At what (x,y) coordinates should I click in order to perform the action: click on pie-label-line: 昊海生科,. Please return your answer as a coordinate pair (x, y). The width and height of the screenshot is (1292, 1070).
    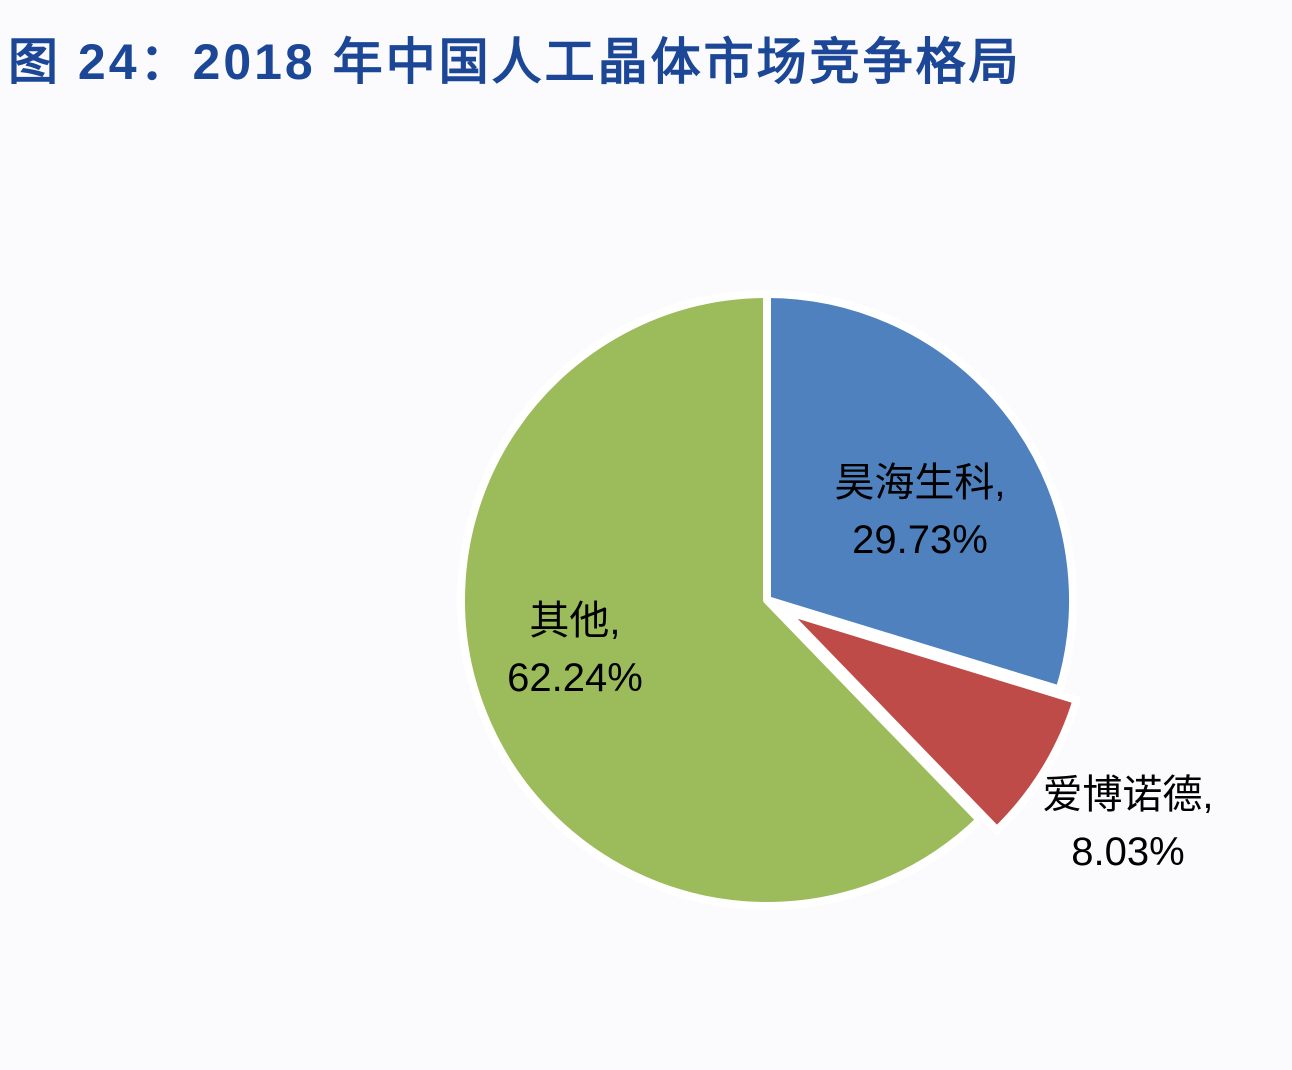
    Looking at the image, I should click on (920, 483).